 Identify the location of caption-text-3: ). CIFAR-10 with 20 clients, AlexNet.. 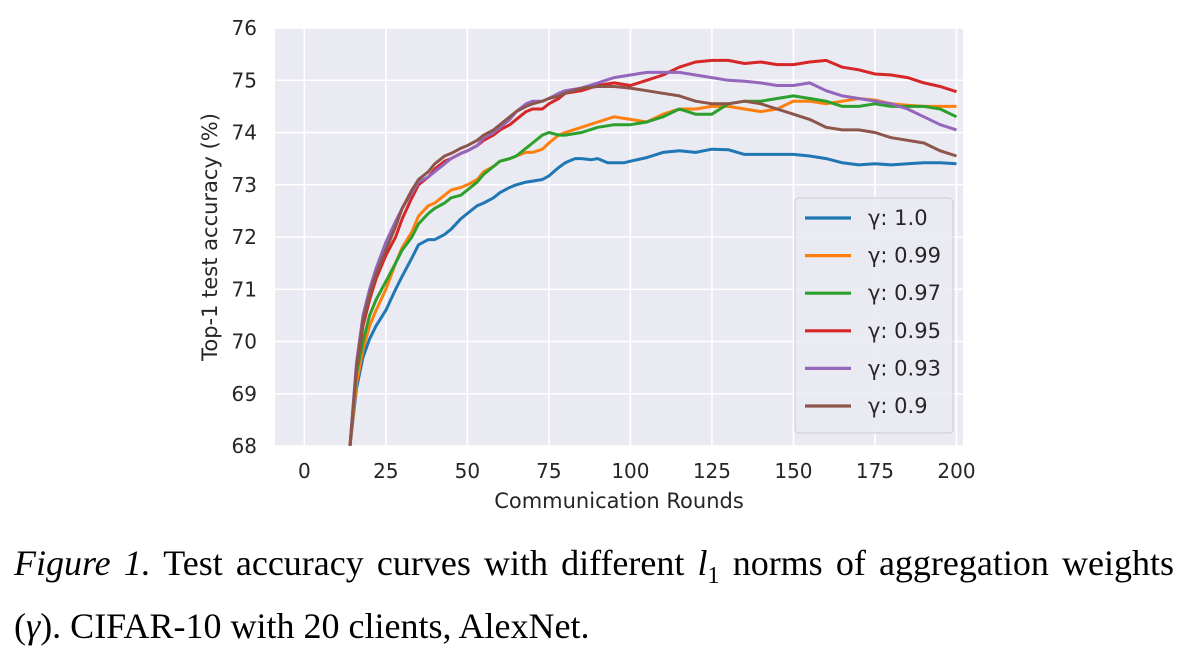
(315, 626).